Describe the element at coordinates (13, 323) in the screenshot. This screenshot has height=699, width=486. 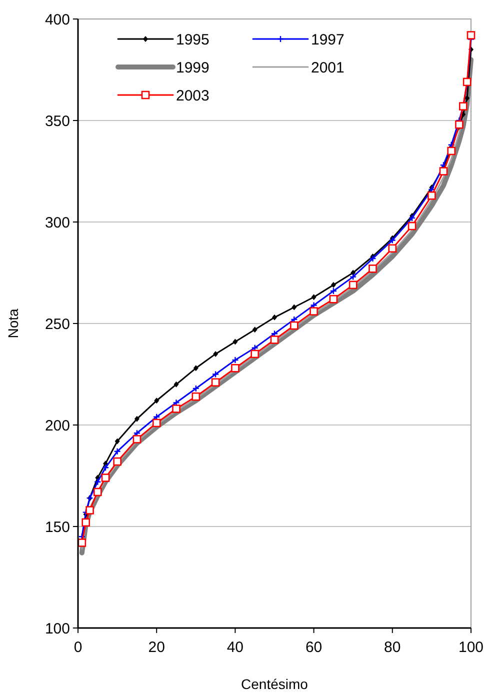
I see `y-axis-title: Nota` at that location.